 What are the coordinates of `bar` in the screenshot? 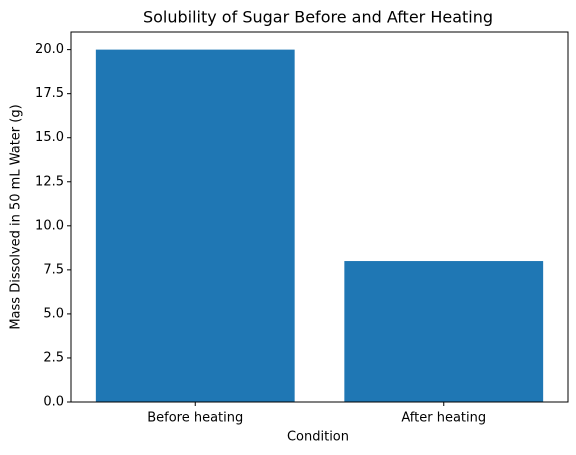 It's located at (444, 331).